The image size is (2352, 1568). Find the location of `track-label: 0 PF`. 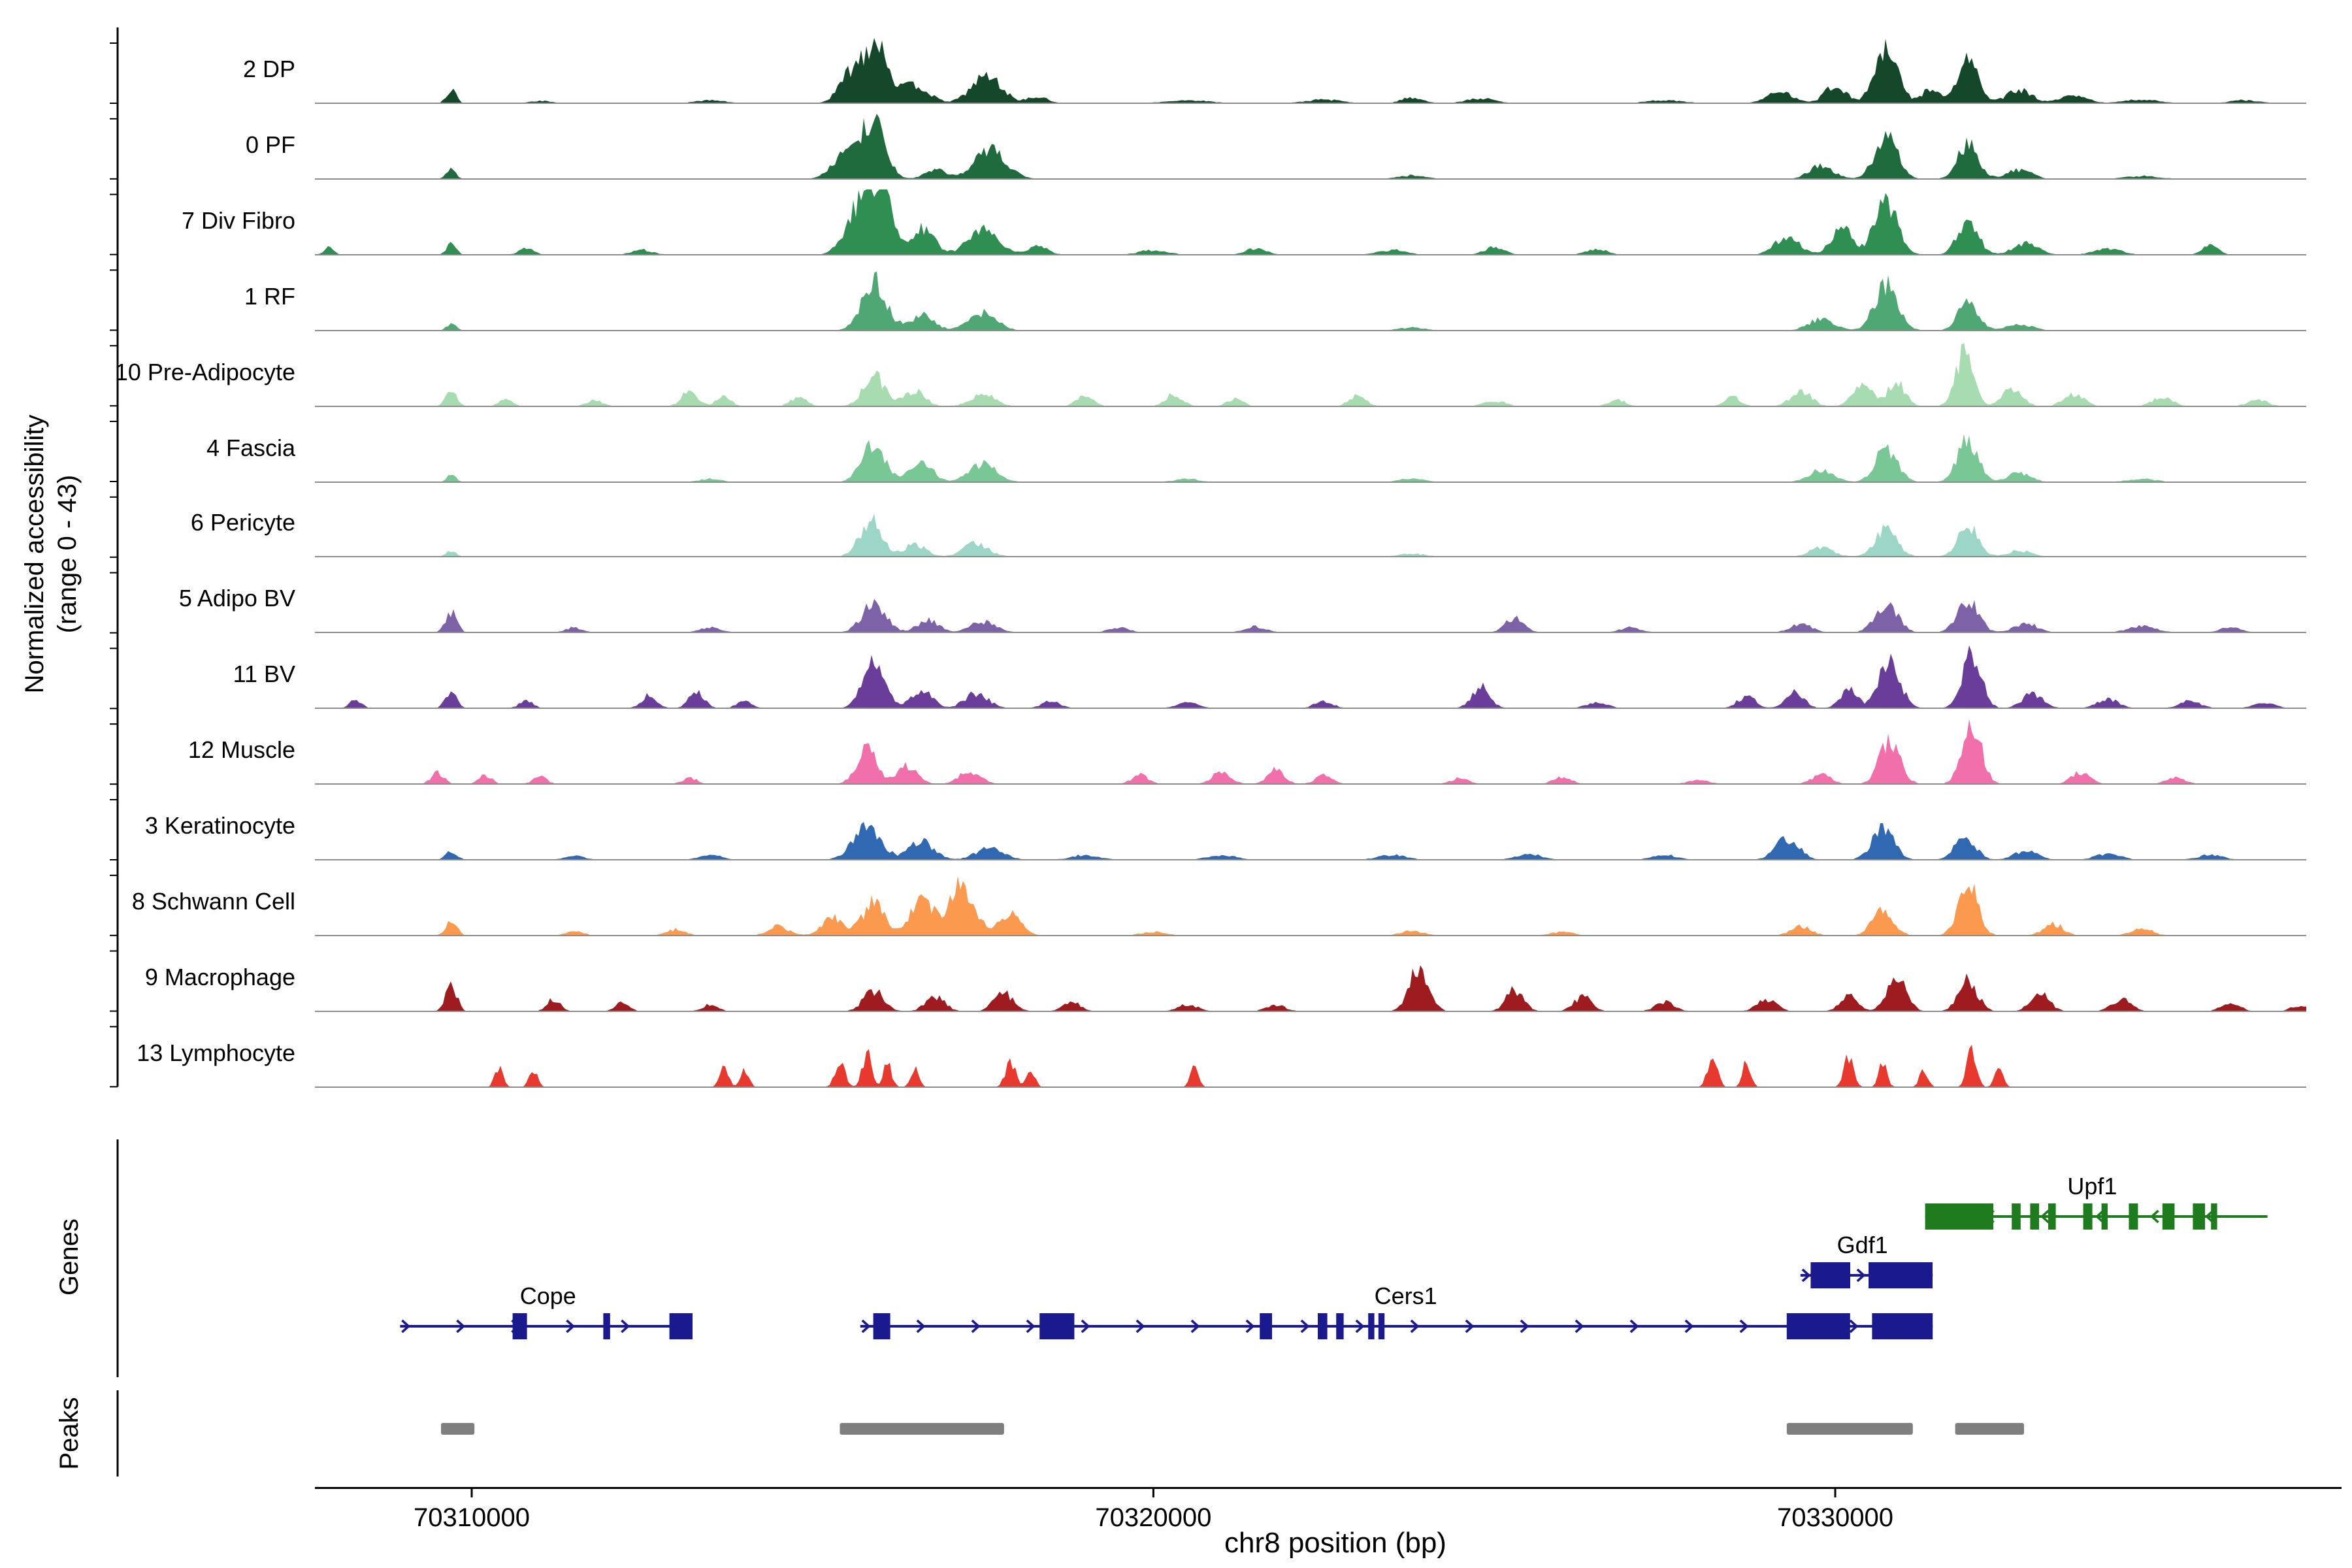

track-label: 0 PF is located at coordinates (270, 144).